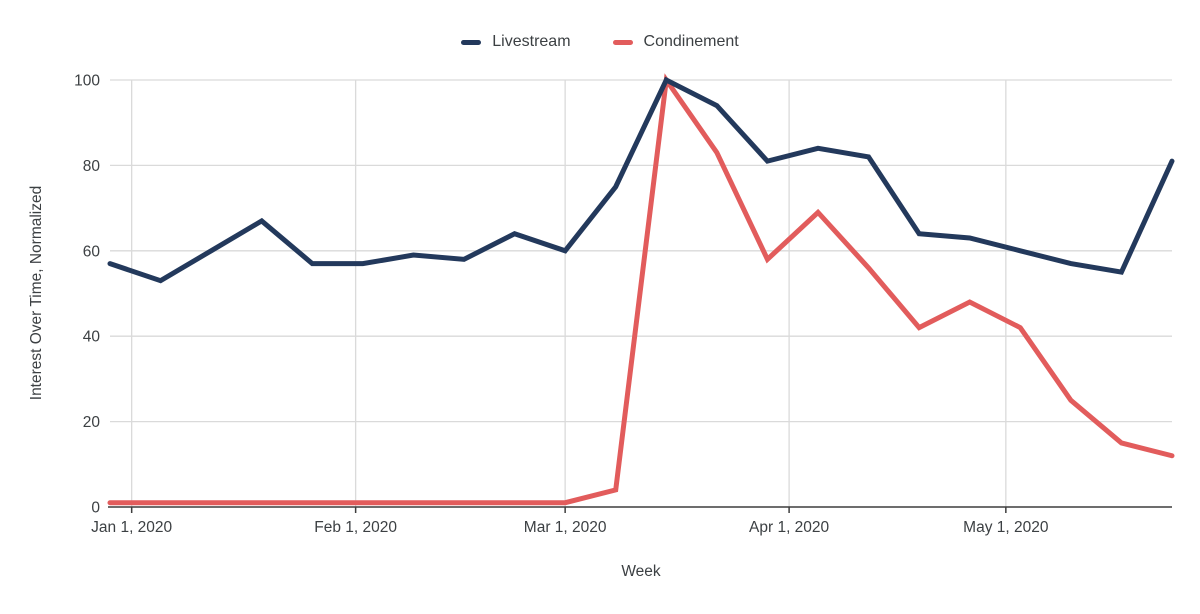 The height and width of the screenshot is (614, 1200). What do you see at coordinates (565, 527) in the screenshot?
I see `x-tick-label: Mar 1, 2020` at bounding box center [565, 527].